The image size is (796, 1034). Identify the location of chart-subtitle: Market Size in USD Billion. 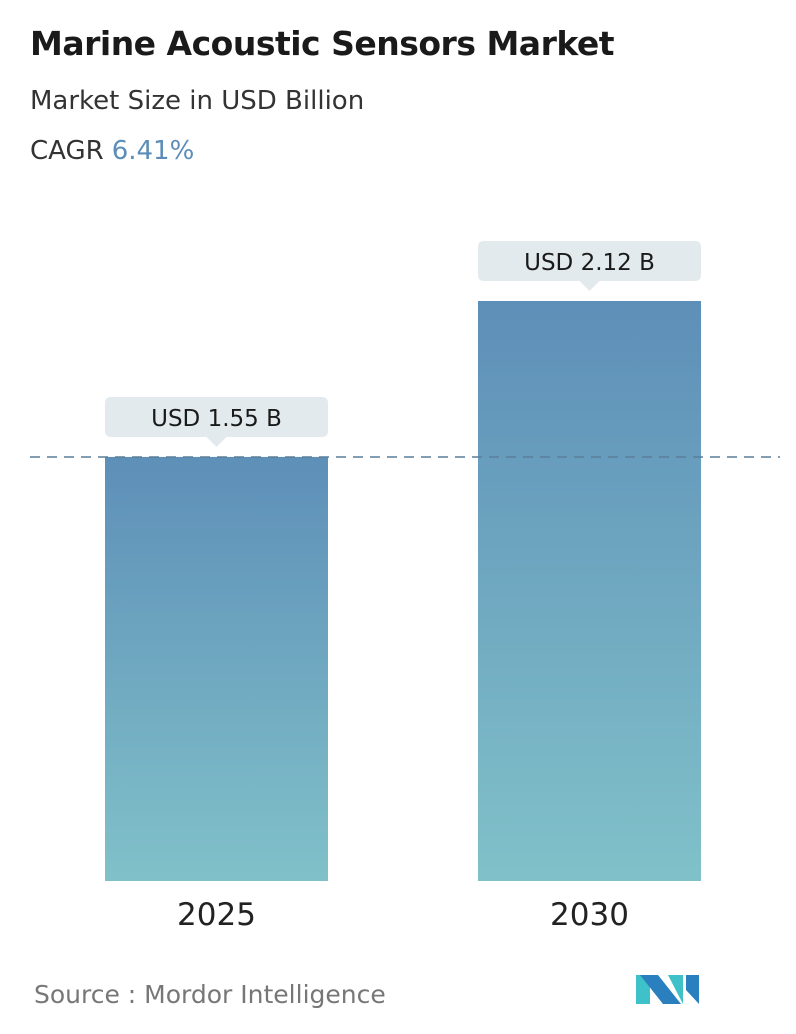
(197, 101).